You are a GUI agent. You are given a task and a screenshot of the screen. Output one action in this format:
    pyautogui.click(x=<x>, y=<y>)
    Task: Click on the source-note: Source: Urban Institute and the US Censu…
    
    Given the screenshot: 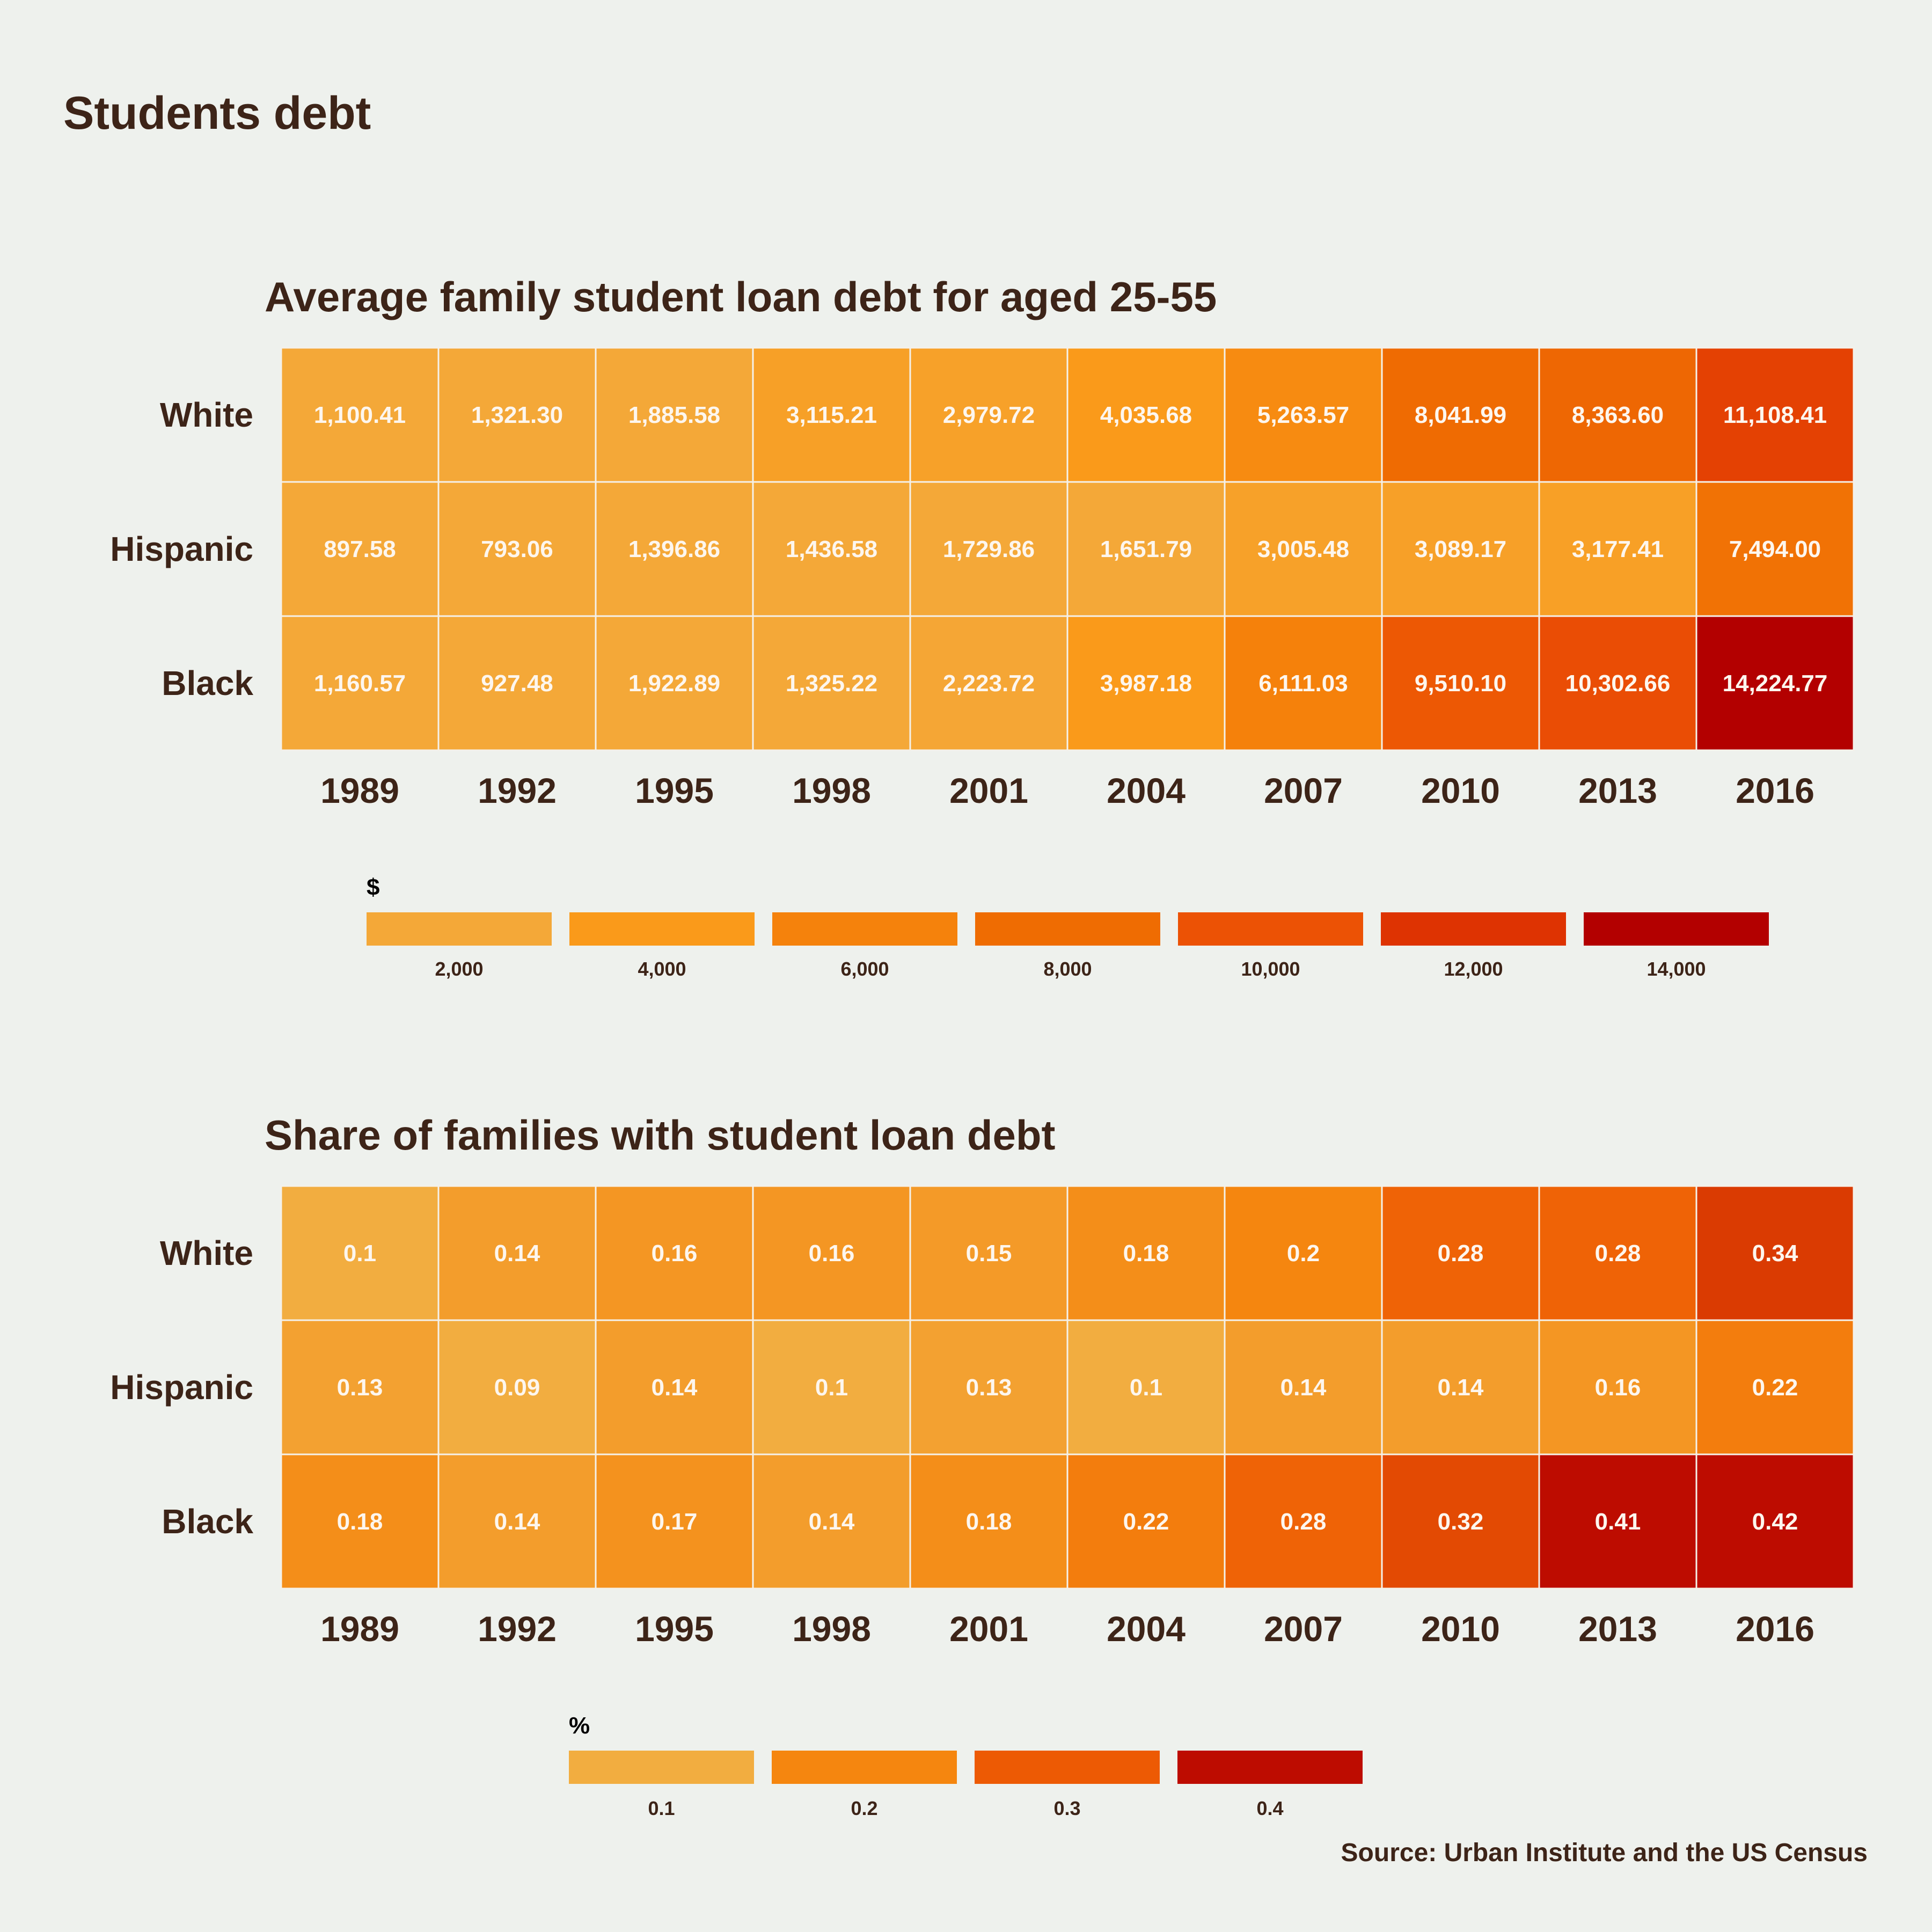 What is the action you would take?
    pyautogui.click(x=1604, y=1853)
    